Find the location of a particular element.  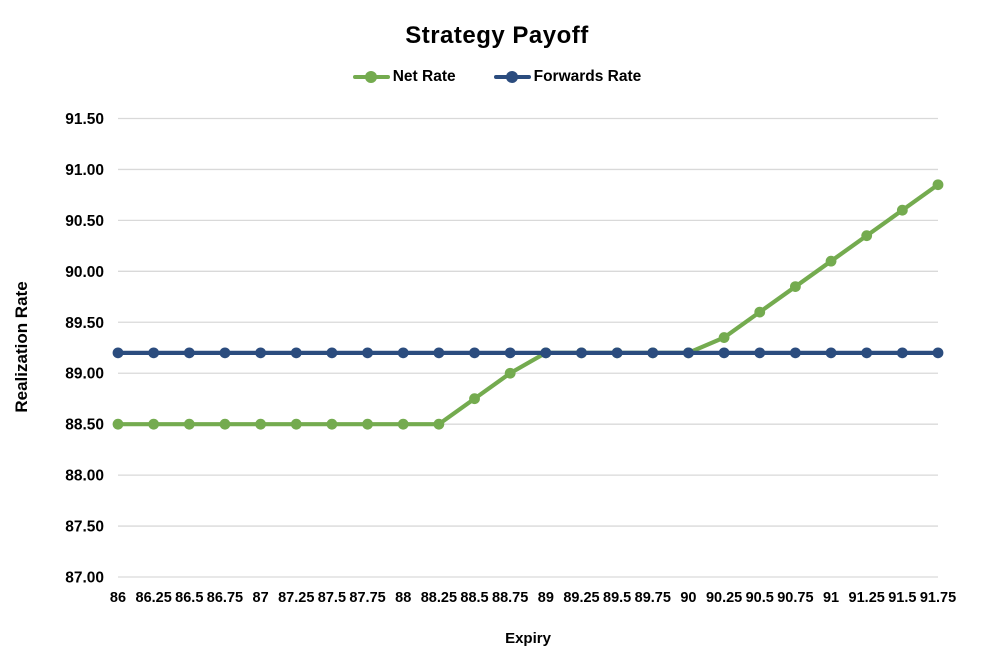

y-tick-label: 87.00 is located at coordinates (84, 578).